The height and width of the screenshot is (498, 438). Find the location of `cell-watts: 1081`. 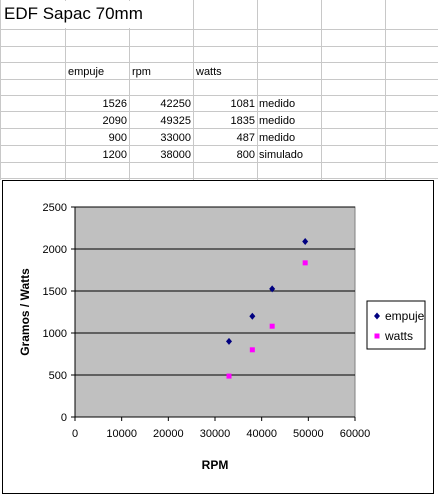

cell-watts: 1081 is located at coordinates (242, 104).